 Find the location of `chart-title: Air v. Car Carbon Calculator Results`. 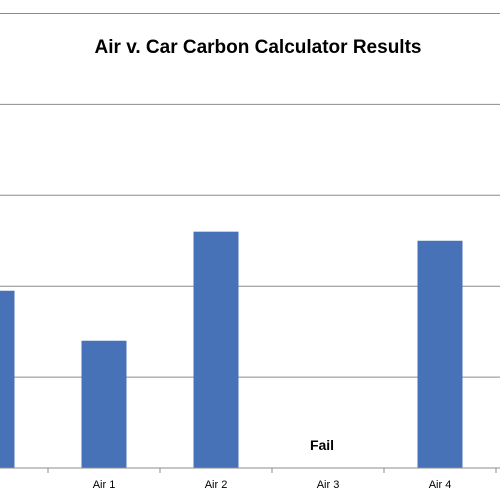

chart-title: Air v. Car Carbon Calculator Results is located at coordinates (258, 47).